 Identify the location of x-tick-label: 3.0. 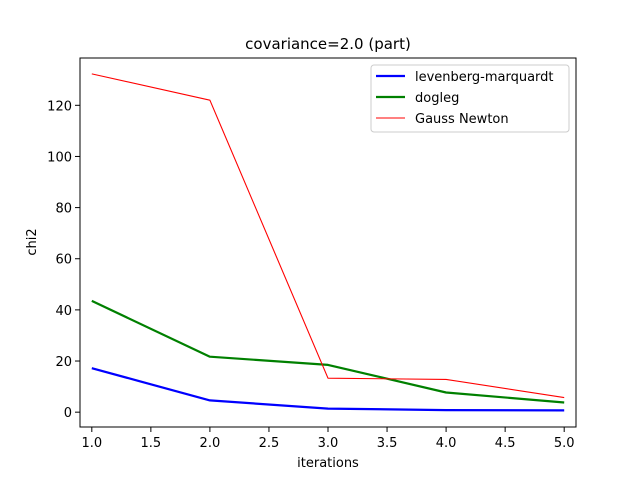
(328, 443).